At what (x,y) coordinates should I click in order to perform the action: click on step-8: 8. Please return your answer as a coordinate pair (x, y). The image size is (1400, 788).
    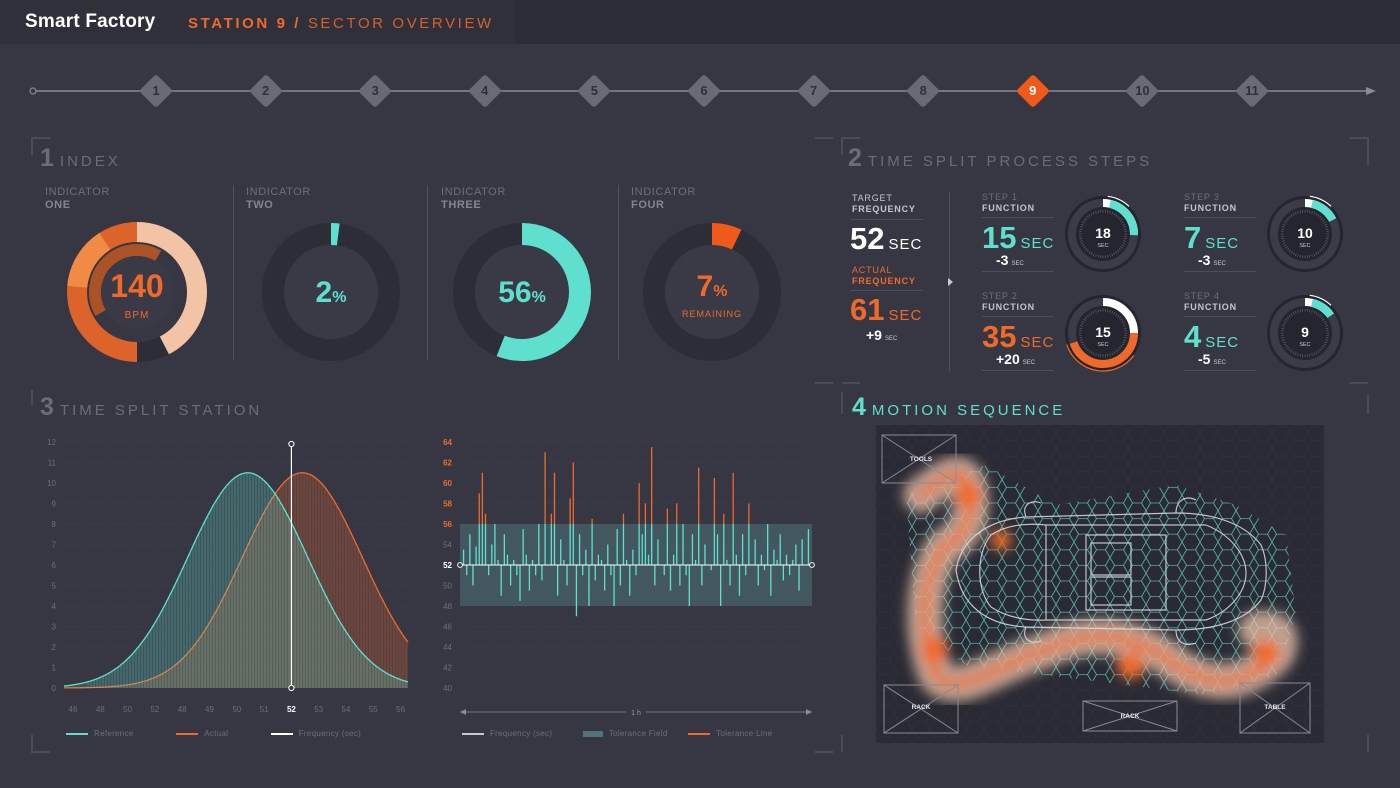
    Looking at the image, I should click on (923, 91).